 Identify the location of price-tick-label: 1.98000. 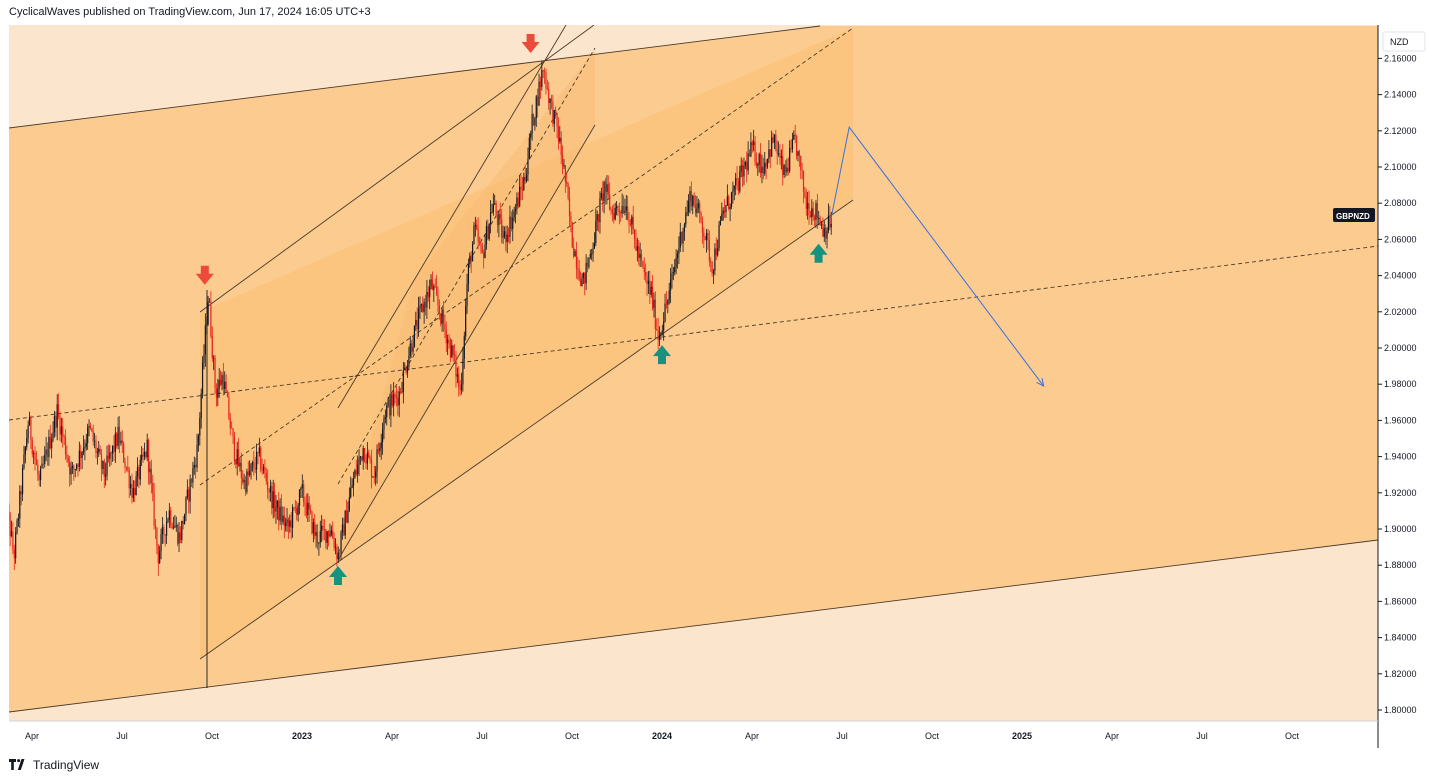
(1400, 384).